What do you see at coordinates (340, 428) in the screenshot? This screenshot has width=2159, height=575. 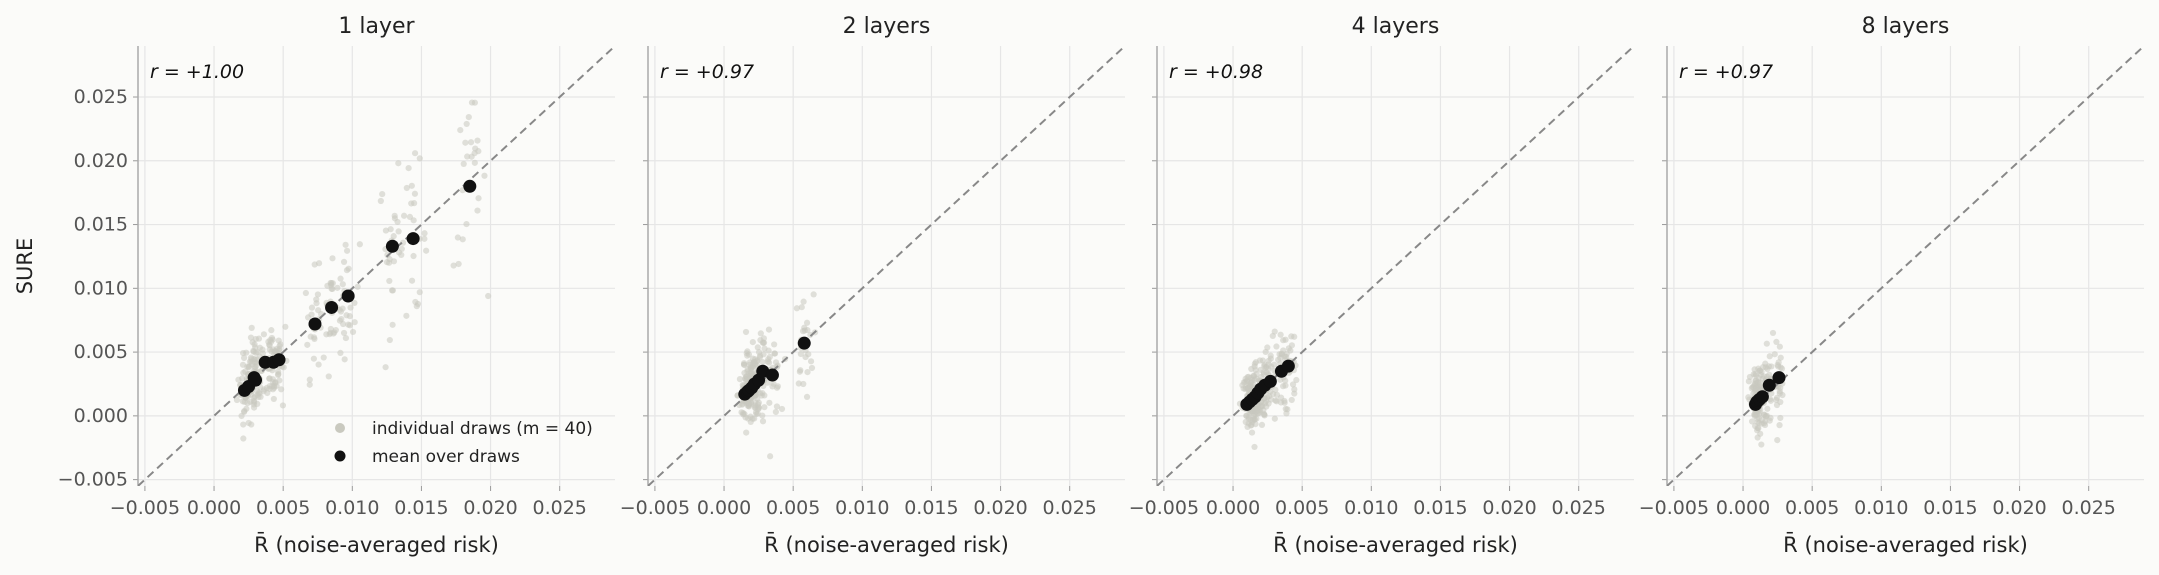 I see `legend-marker-draws` at bounding box center [340, 428].